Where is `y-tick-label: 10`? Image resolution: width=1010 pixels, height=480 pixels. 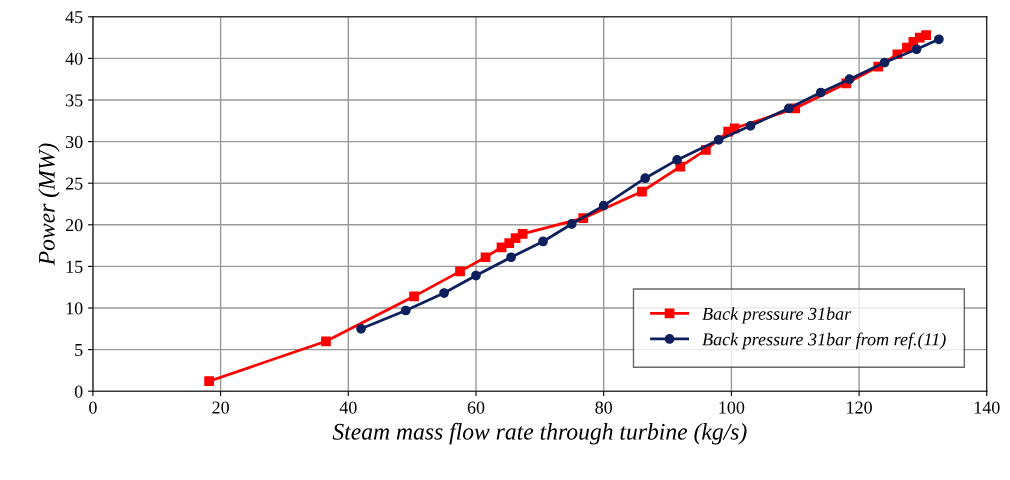
y-tick-label: 10 is located at coordinates (74, 308).